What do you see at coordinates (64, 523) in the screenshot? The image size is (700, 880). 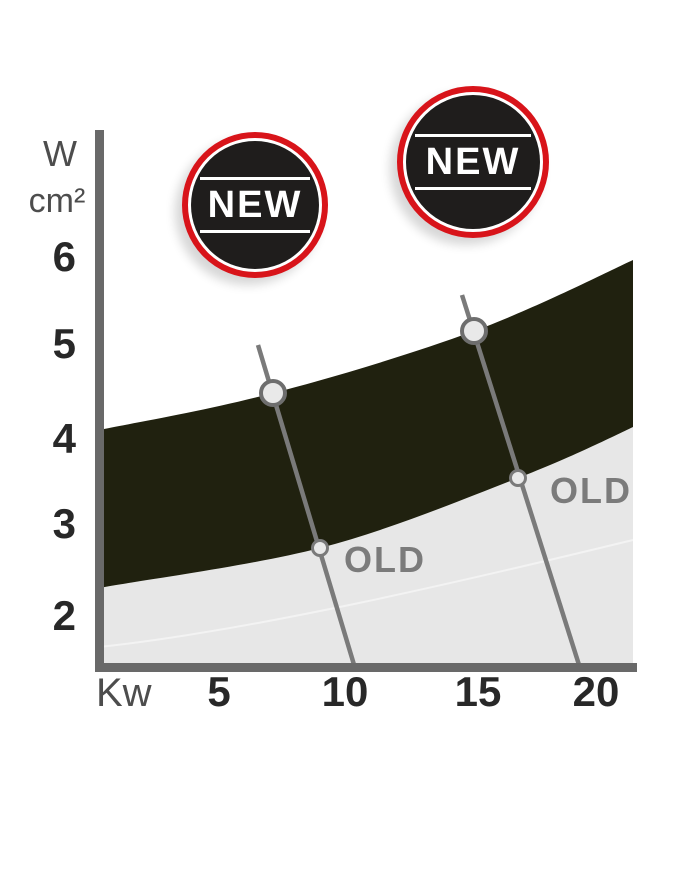 I see `y-tick-3: 3` at bounding box center [64, 523].